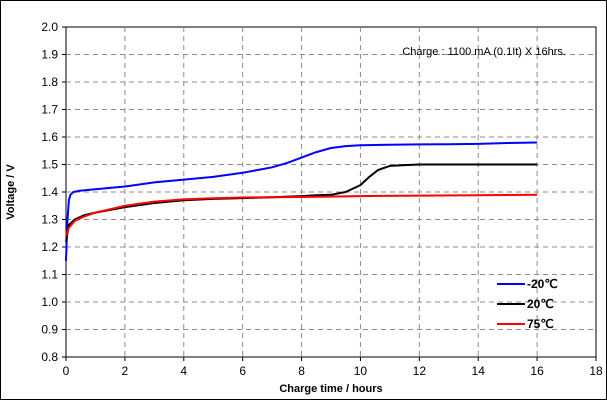 The width and height of the screenshot is (607, 400). I want to click on y-tick-label: 2.0, so click(49, 27).